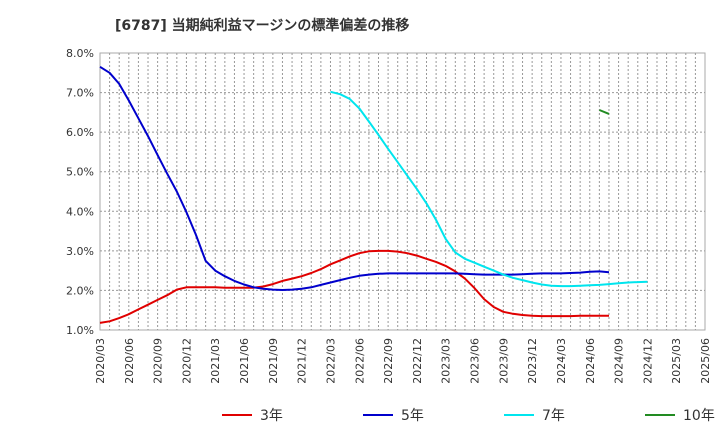 Image resolution: width=720 pixels, height=440 pixels. Describe the element at coordinates (503, 361) in the screenshot. I see `x-tick-label: 2023/09` at that location.